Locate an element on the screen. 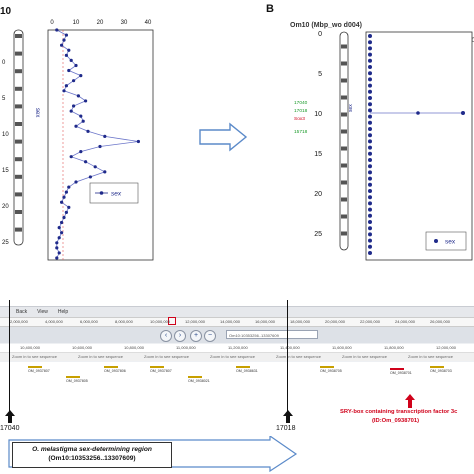 Image resolution: width=474 pixels, height=474 pixels. x-tick-label-a: 10 is located at coordinates (76, 23).